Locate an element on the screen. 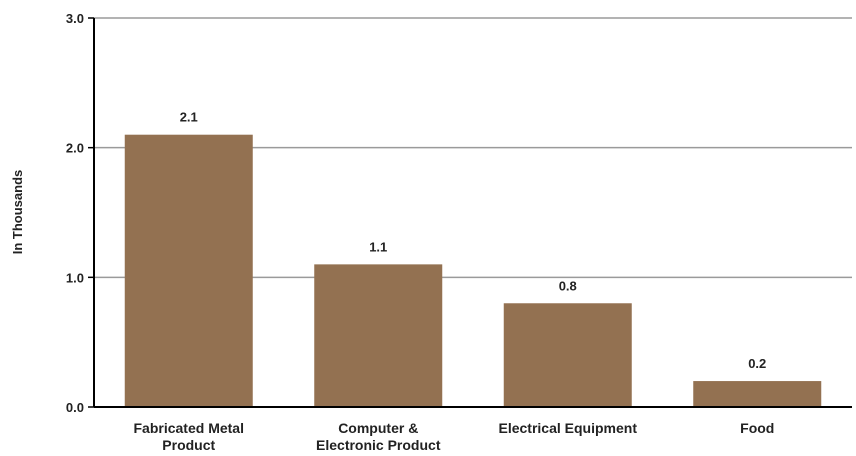  x-tick-label: Fabricated Metal Product is located at coordinates (189, 436).